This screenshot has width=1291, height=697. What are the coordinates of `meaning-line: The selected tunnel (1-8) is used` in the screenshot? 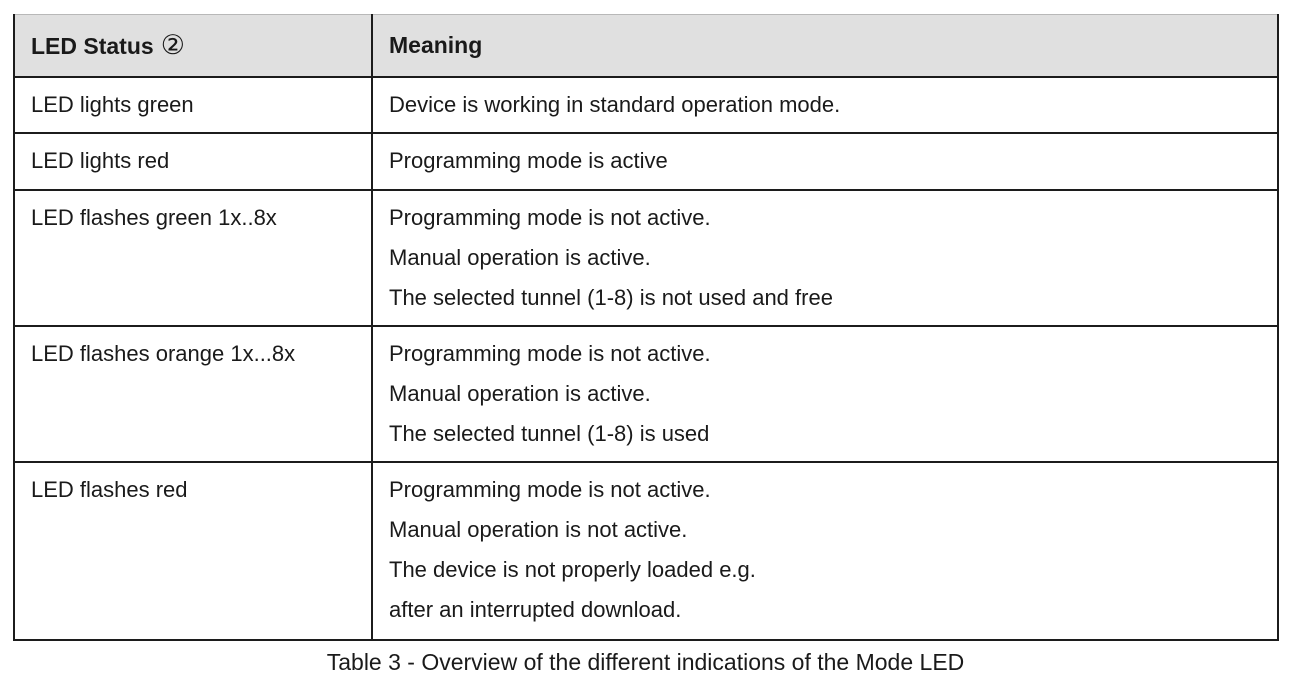 It's located at (549, 433).